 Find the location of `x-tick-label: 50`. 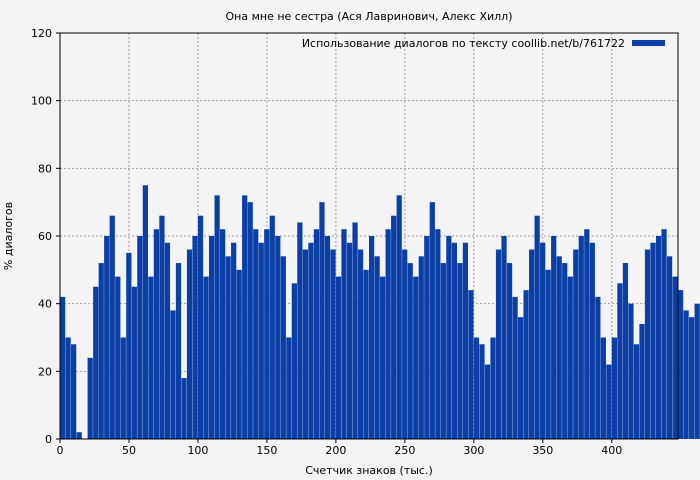

x-tick-label: 50 is located at coordinates (129, 450).